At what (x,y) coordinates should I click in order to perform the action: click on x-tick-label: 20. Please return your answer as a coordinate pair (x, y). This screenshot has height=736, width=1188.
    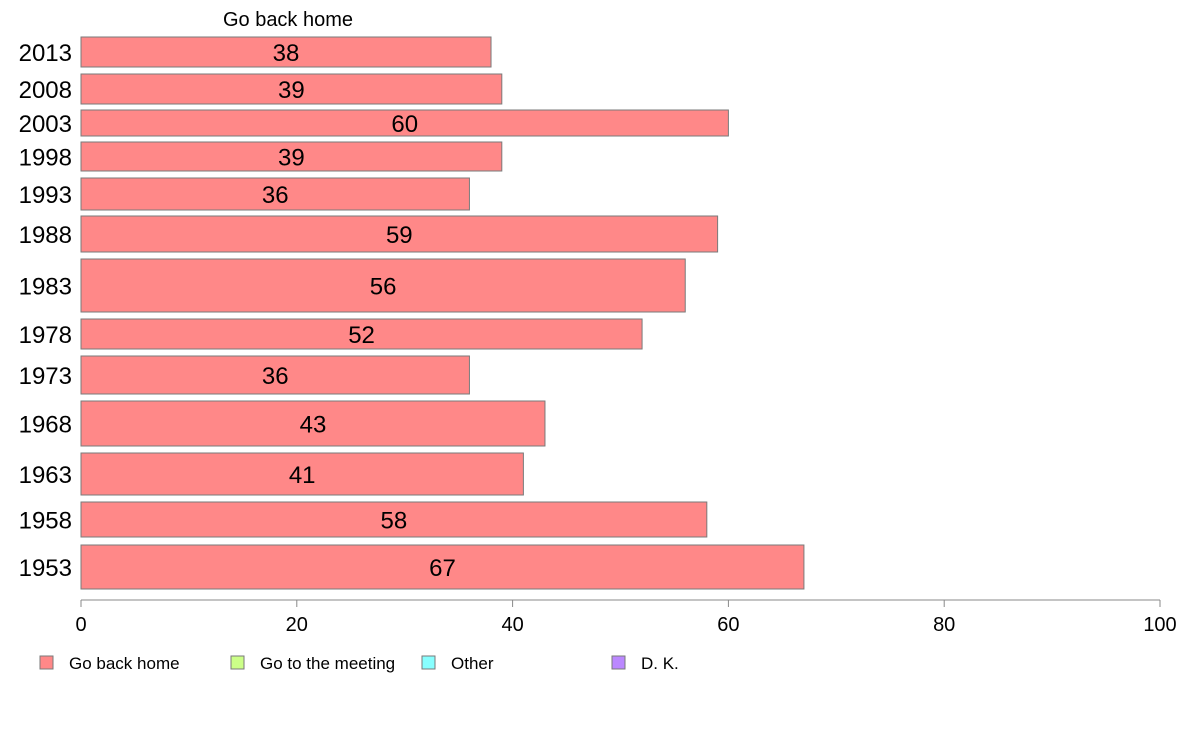
    Looking at the image, I should click on (297, 625).